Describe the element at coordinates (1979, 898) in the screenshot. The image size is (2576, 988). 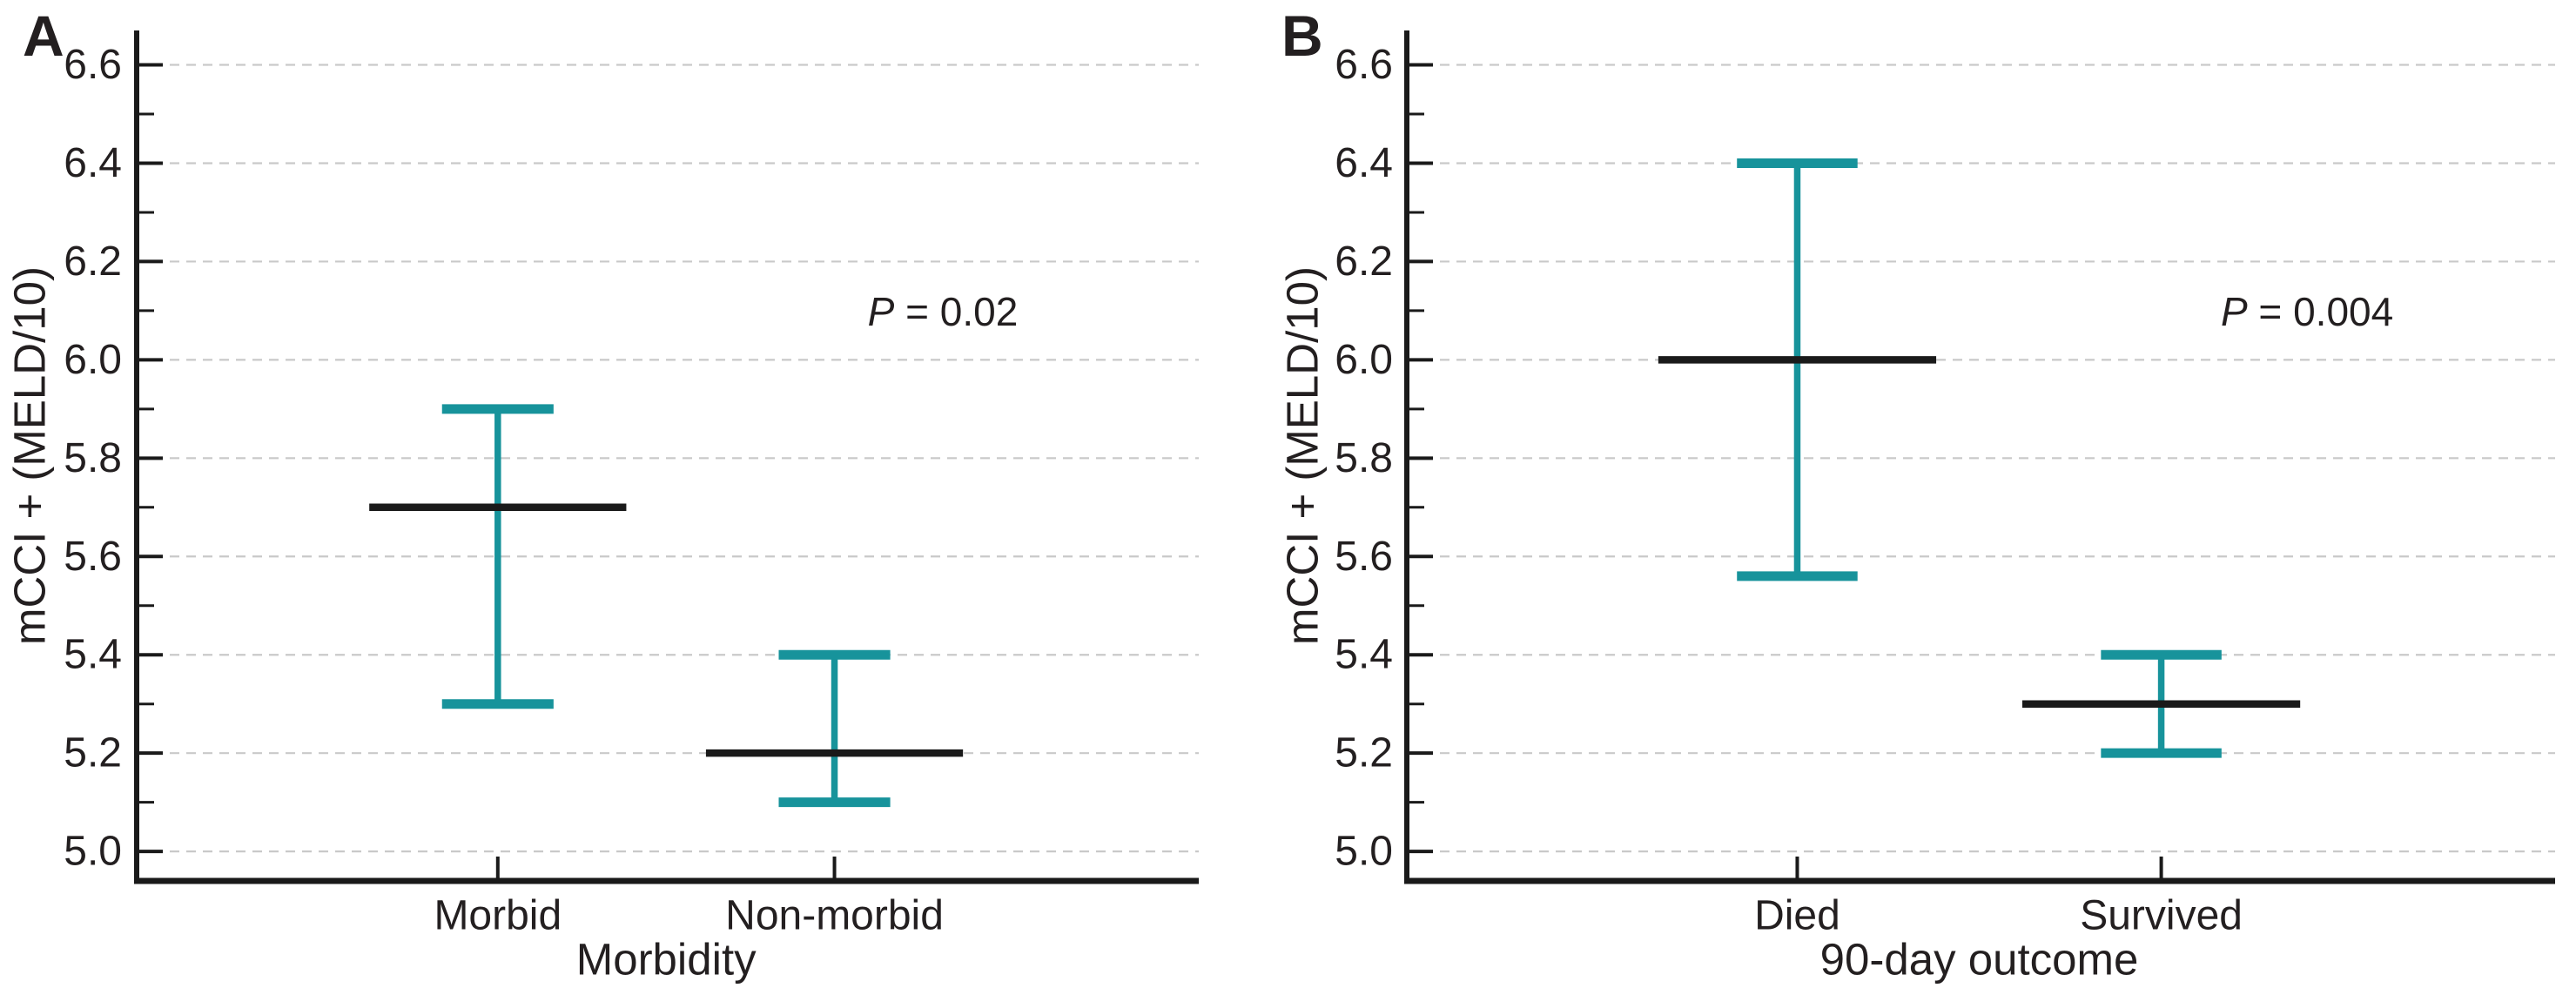
I see `panel-b-x-axis: Died Survived` at that location.